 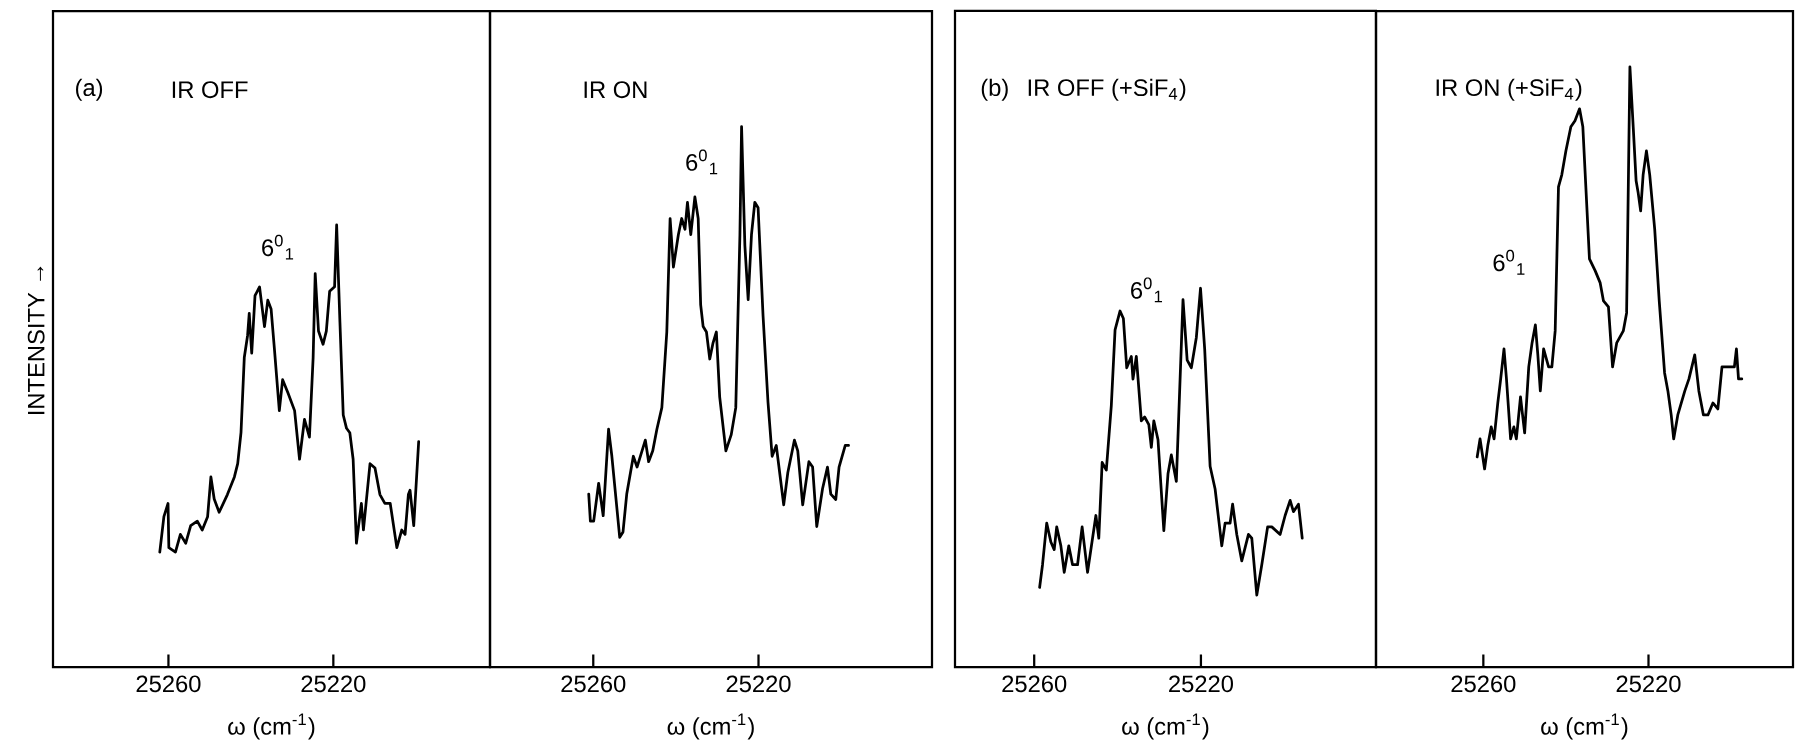 What do you see at coordinates (89, 89) in the screenshot?
I see `text: (a)` at bounding box center [89, 89].